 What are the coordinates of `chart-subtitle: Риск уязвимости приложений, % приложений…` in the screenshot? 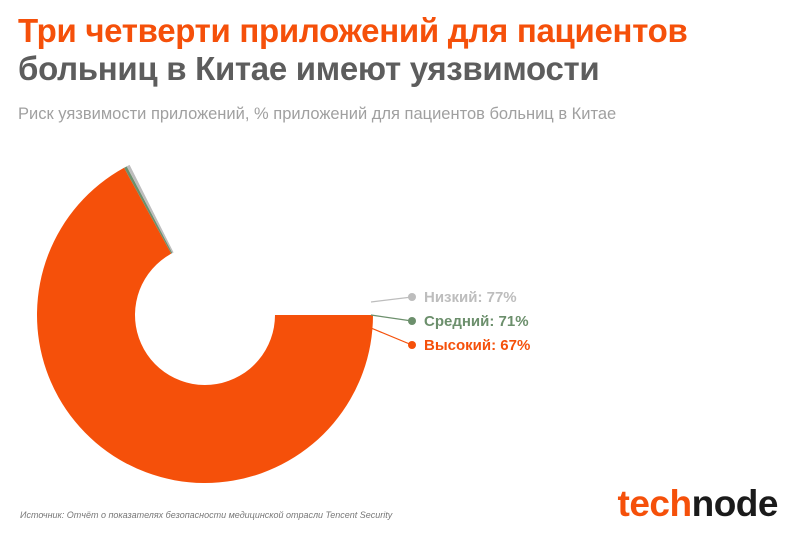 It's located at (317, 114).